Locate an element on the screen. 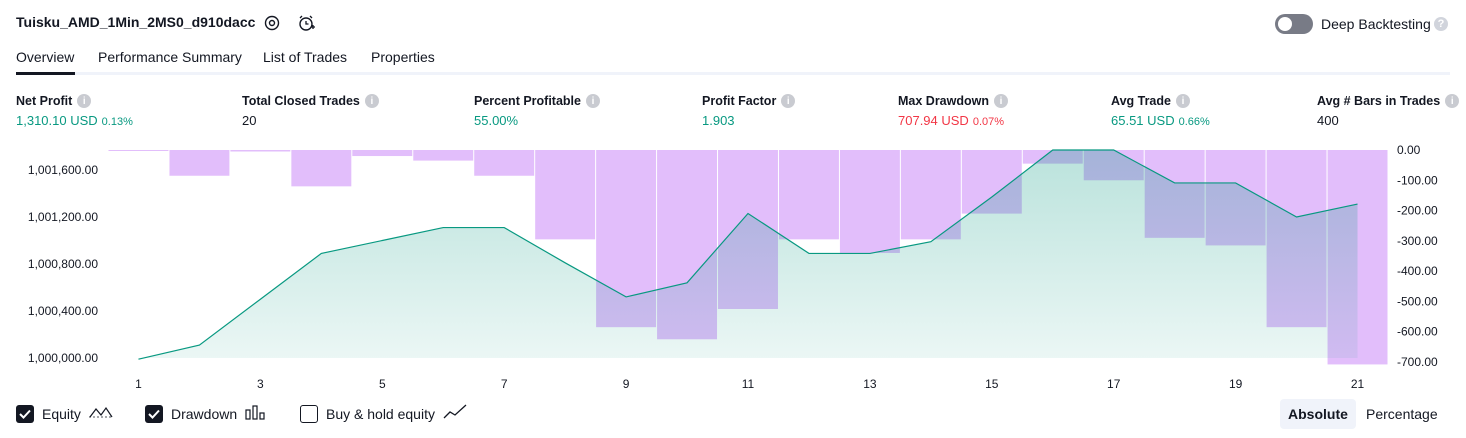 The height and width of the screenshot is (438, 1466). x-axis: 1 3 5 7 9 11 13 15 17 19 21 is located at coordinates (749, 384).